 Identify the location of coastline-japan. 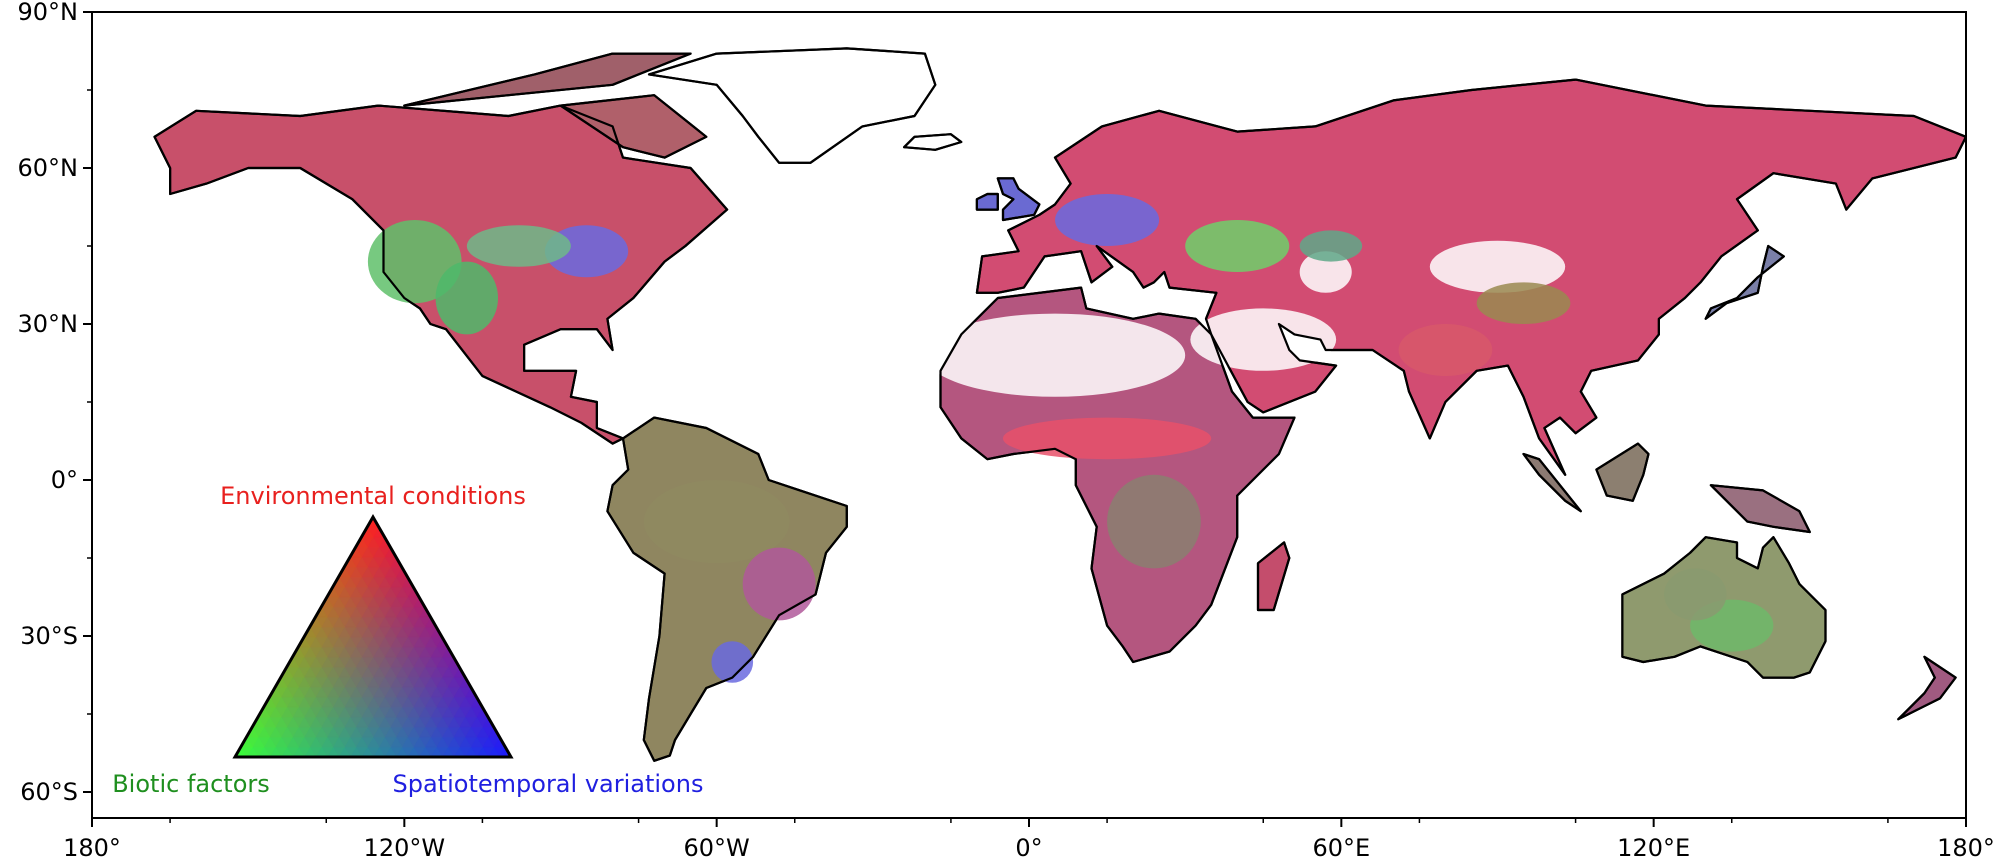
(1744, 282).